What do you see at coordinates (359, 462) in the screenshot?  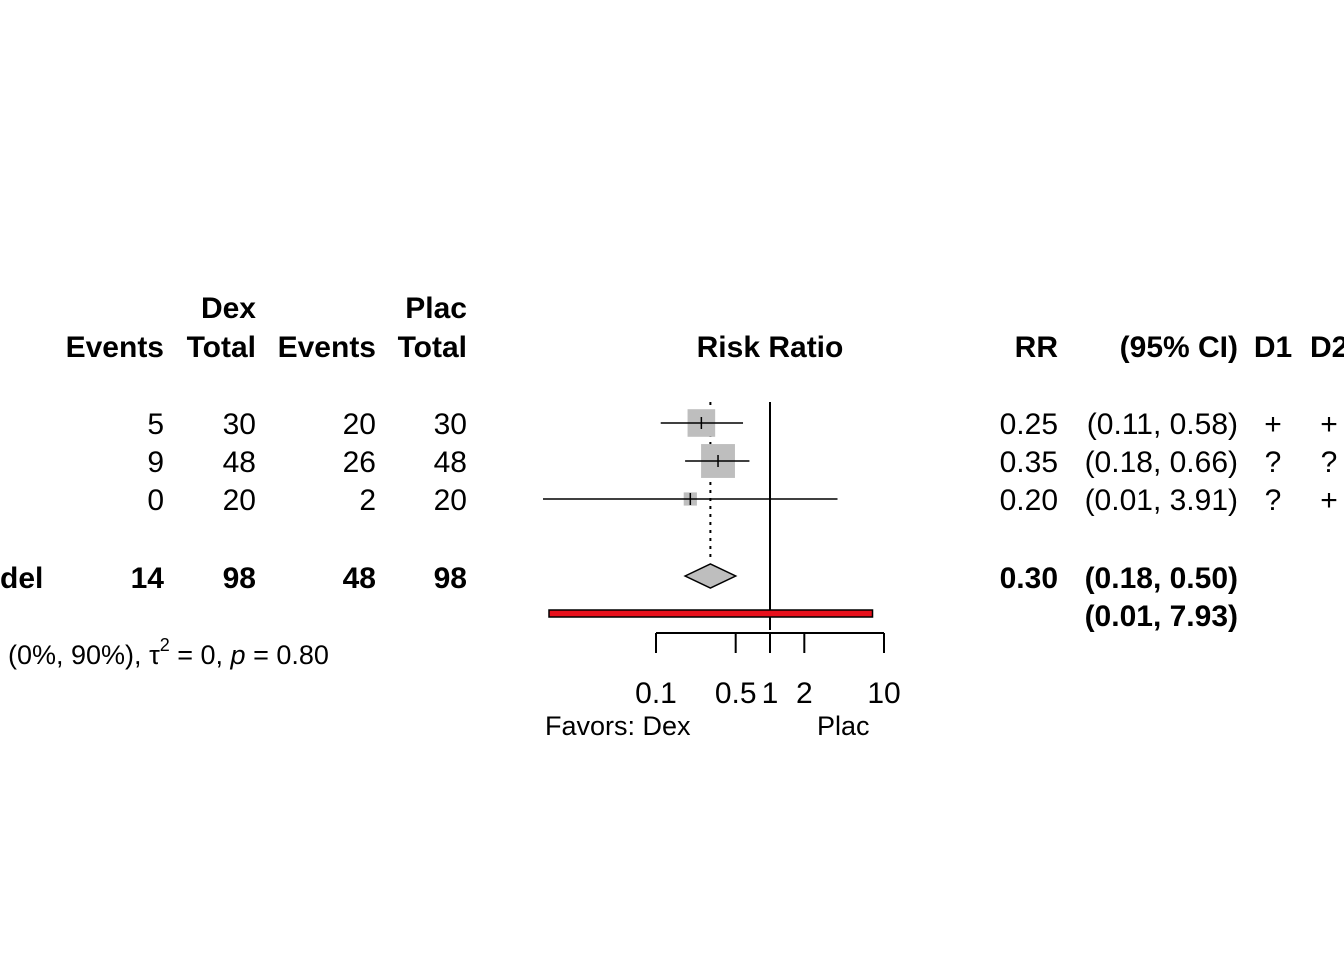 I see `study-2-events2: 26` at bounding box center [359, 462].